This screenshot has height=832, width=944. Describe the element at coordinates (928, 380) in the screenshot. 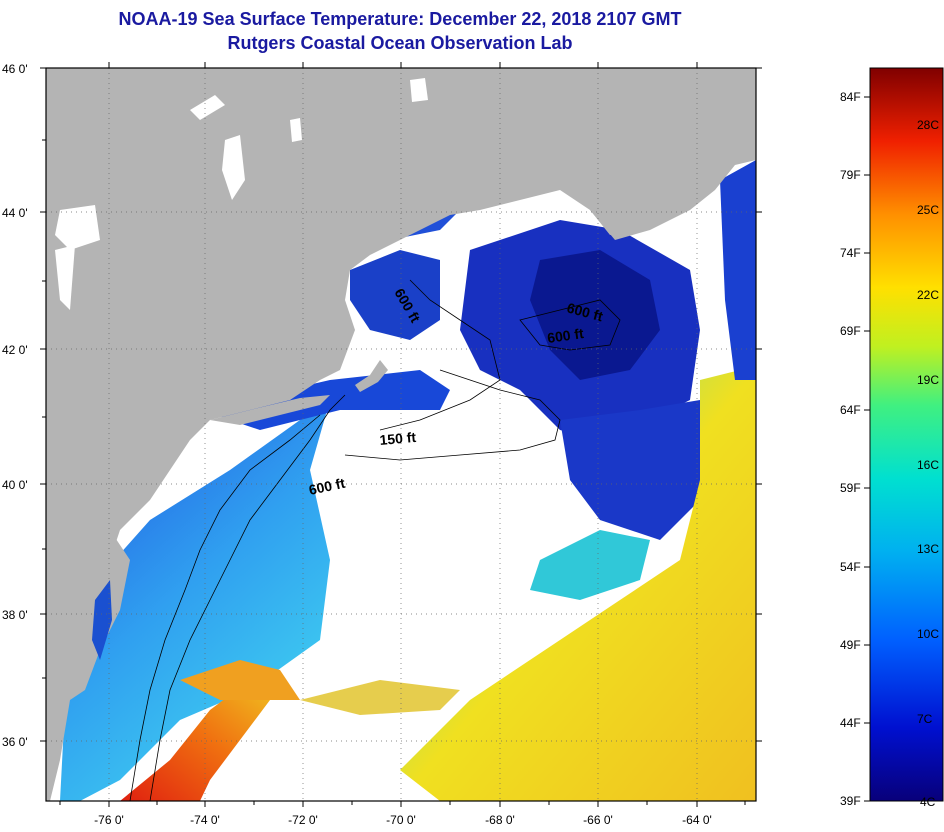

I see `celsius-label: 19C` at that location.